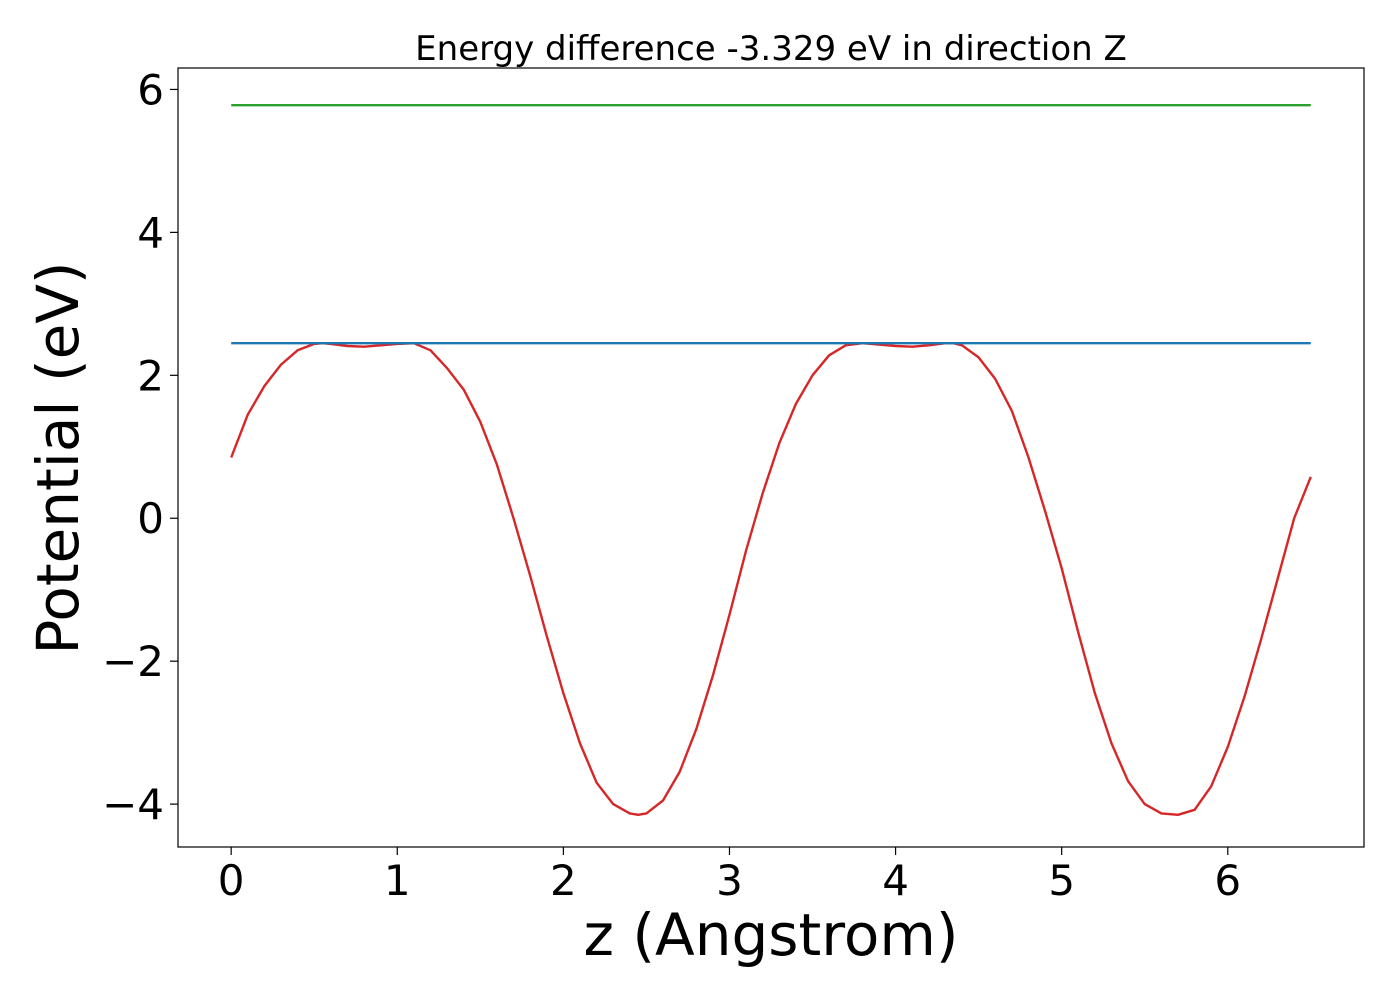 Image resolution: width=1400 pixels, height=1000 pixels. I want to click on x-tick-label: 4, so click(895, 880).